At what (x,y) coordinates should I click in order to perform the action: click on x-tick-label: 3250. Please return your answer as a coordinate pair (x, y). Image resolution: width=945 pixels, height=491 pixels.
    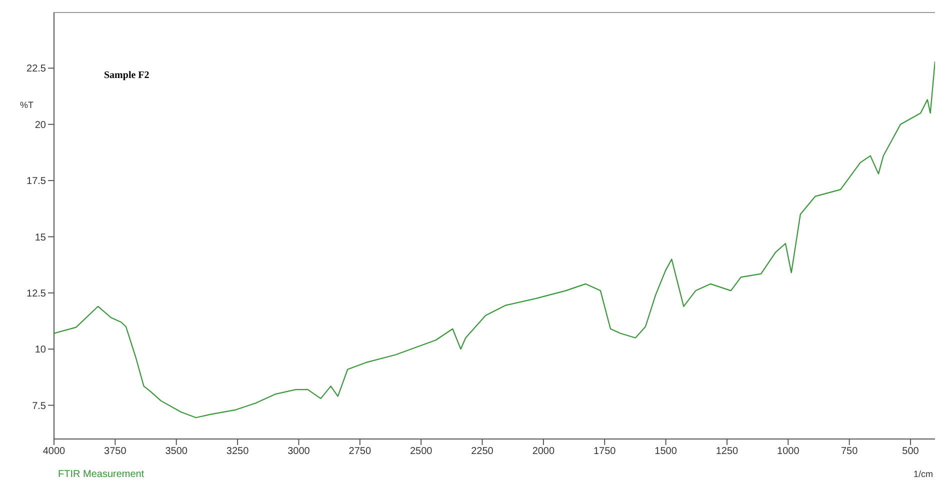
    Looking at the image, I should click on (238, 452).